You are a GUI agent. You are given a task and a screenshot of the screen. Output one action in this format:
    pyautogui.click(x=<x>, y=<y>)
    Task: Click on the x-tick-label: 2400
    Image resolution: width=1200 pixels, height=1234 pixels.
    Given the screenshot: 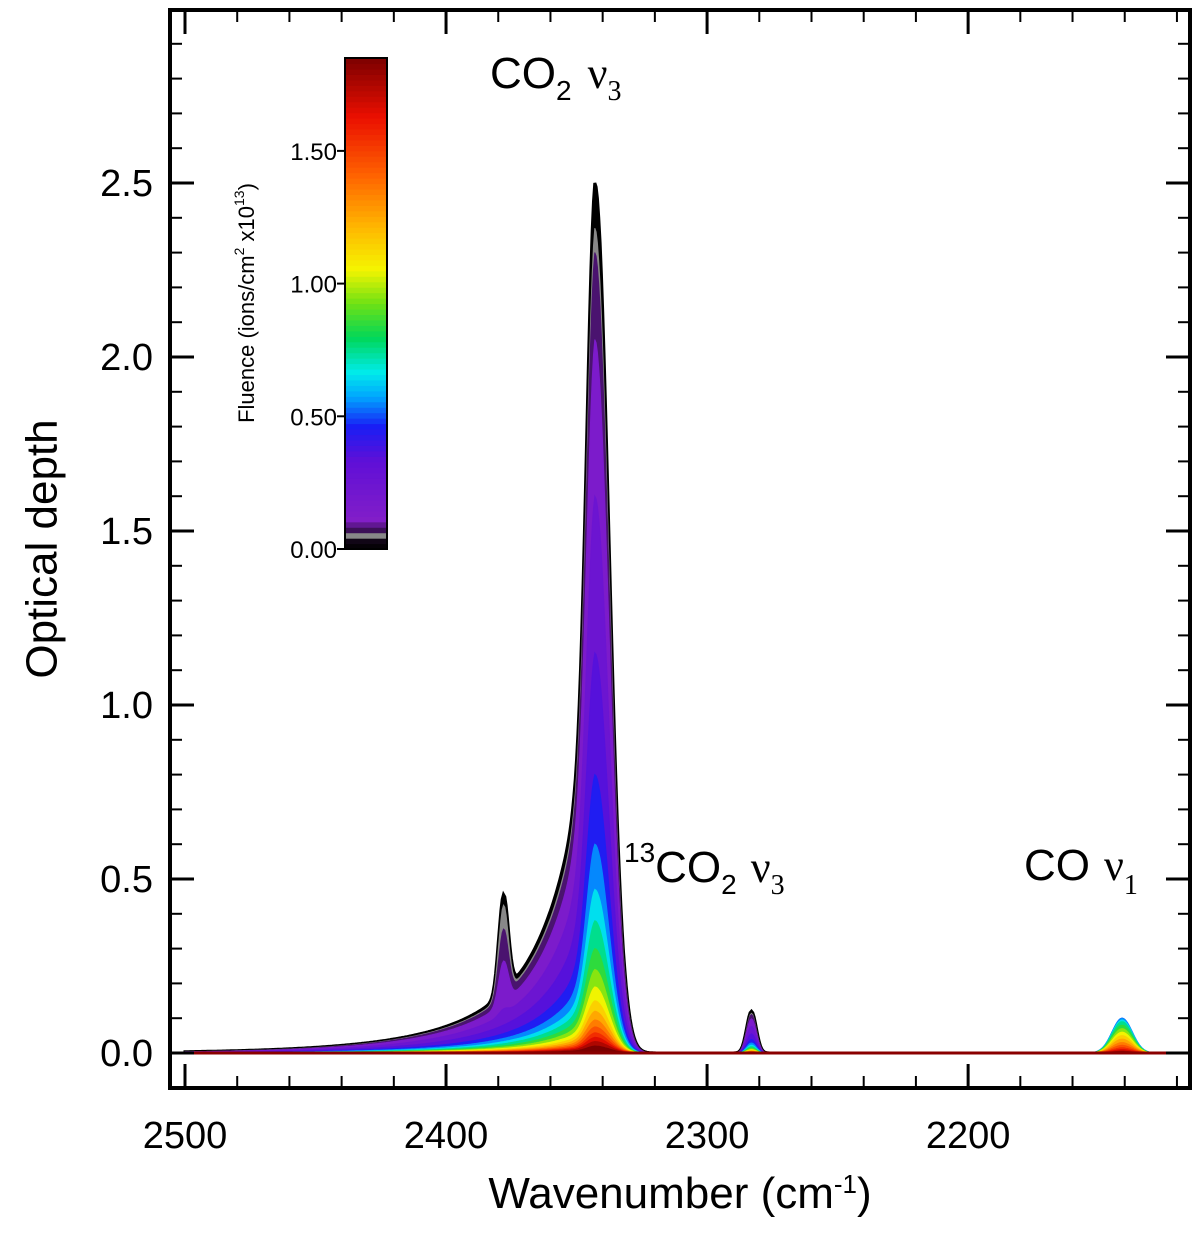 What is the action you would take?
    pyautogui.click(x=446, y=1136)
    